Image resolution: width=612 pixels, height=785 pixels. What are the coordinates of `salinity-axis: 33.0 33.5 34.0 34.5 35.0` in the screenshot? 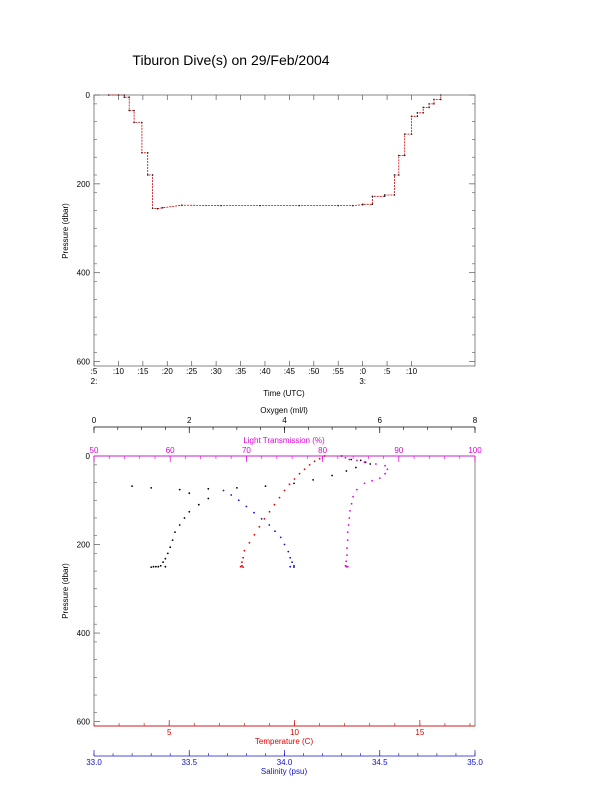 It's located at (284, 758).